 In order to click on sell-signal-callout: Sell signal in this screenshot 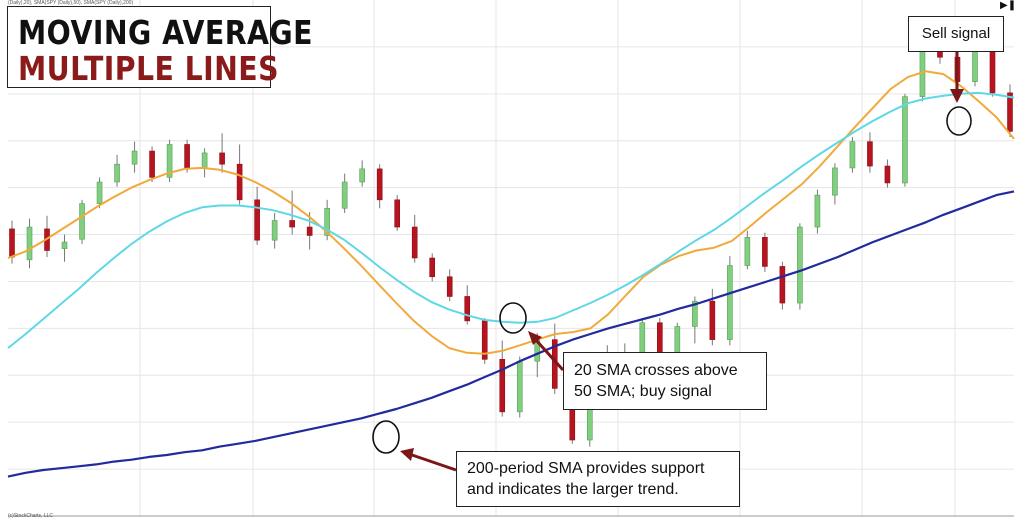, I will do `click(956, 34)`.